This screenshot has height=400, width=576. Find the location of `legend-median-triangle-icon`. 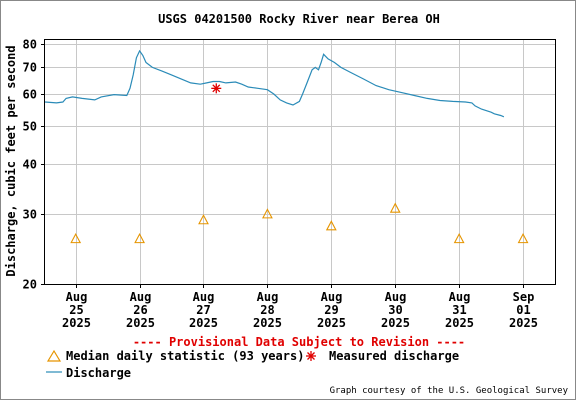

legend-median-triangle-icon is located at coordinates (54, 355).